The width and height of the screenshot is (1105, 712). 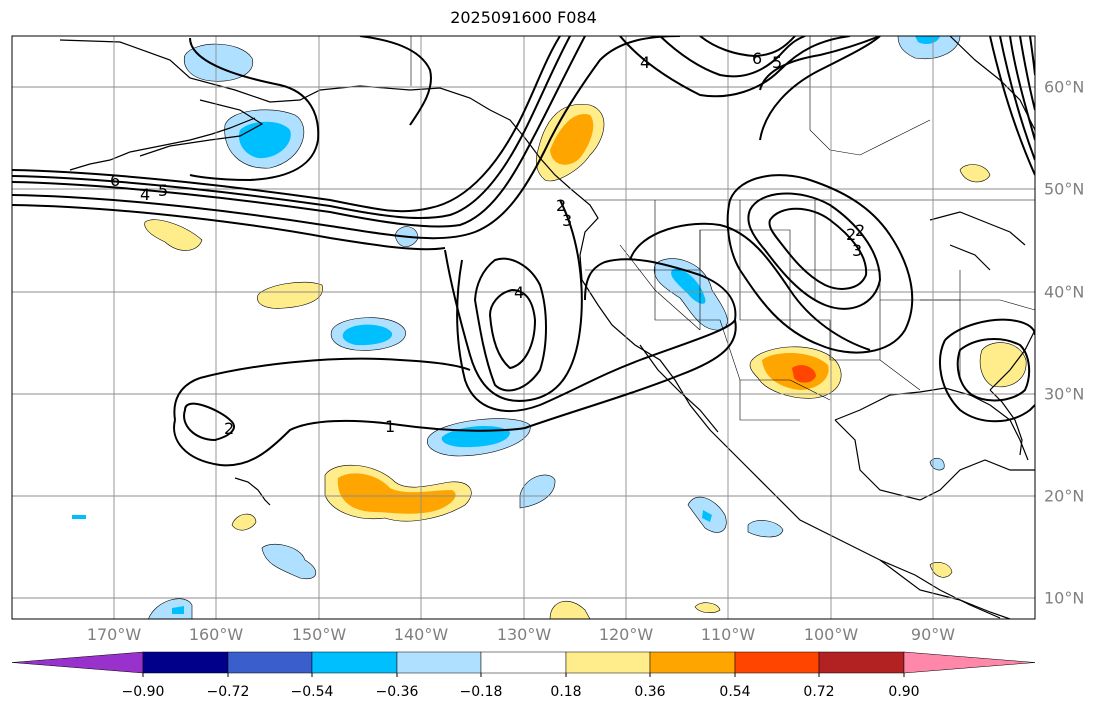 What do you see at coordinates (397, 692) in the screenshot?
I see `colorbar-tick-label: −0.36` at bounding box center [397, 692].